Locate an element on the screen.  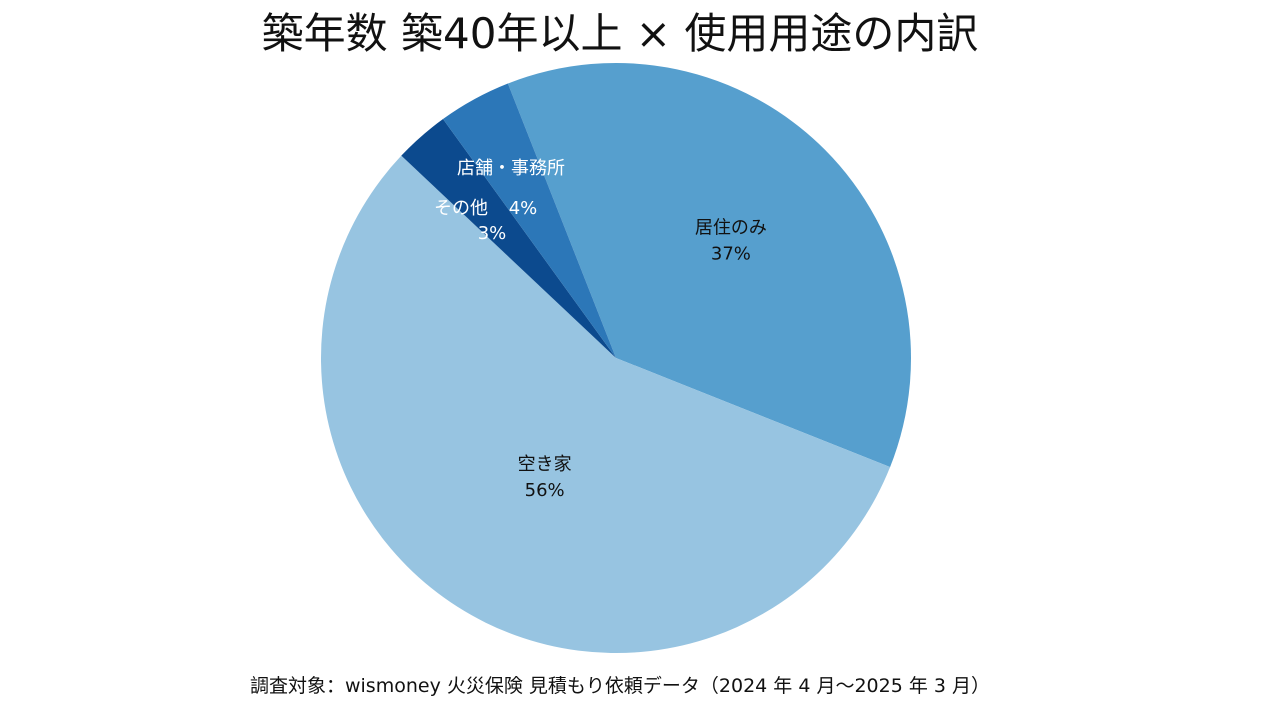
pie-label-value-4: 4% is located at coordinates (523, 208).